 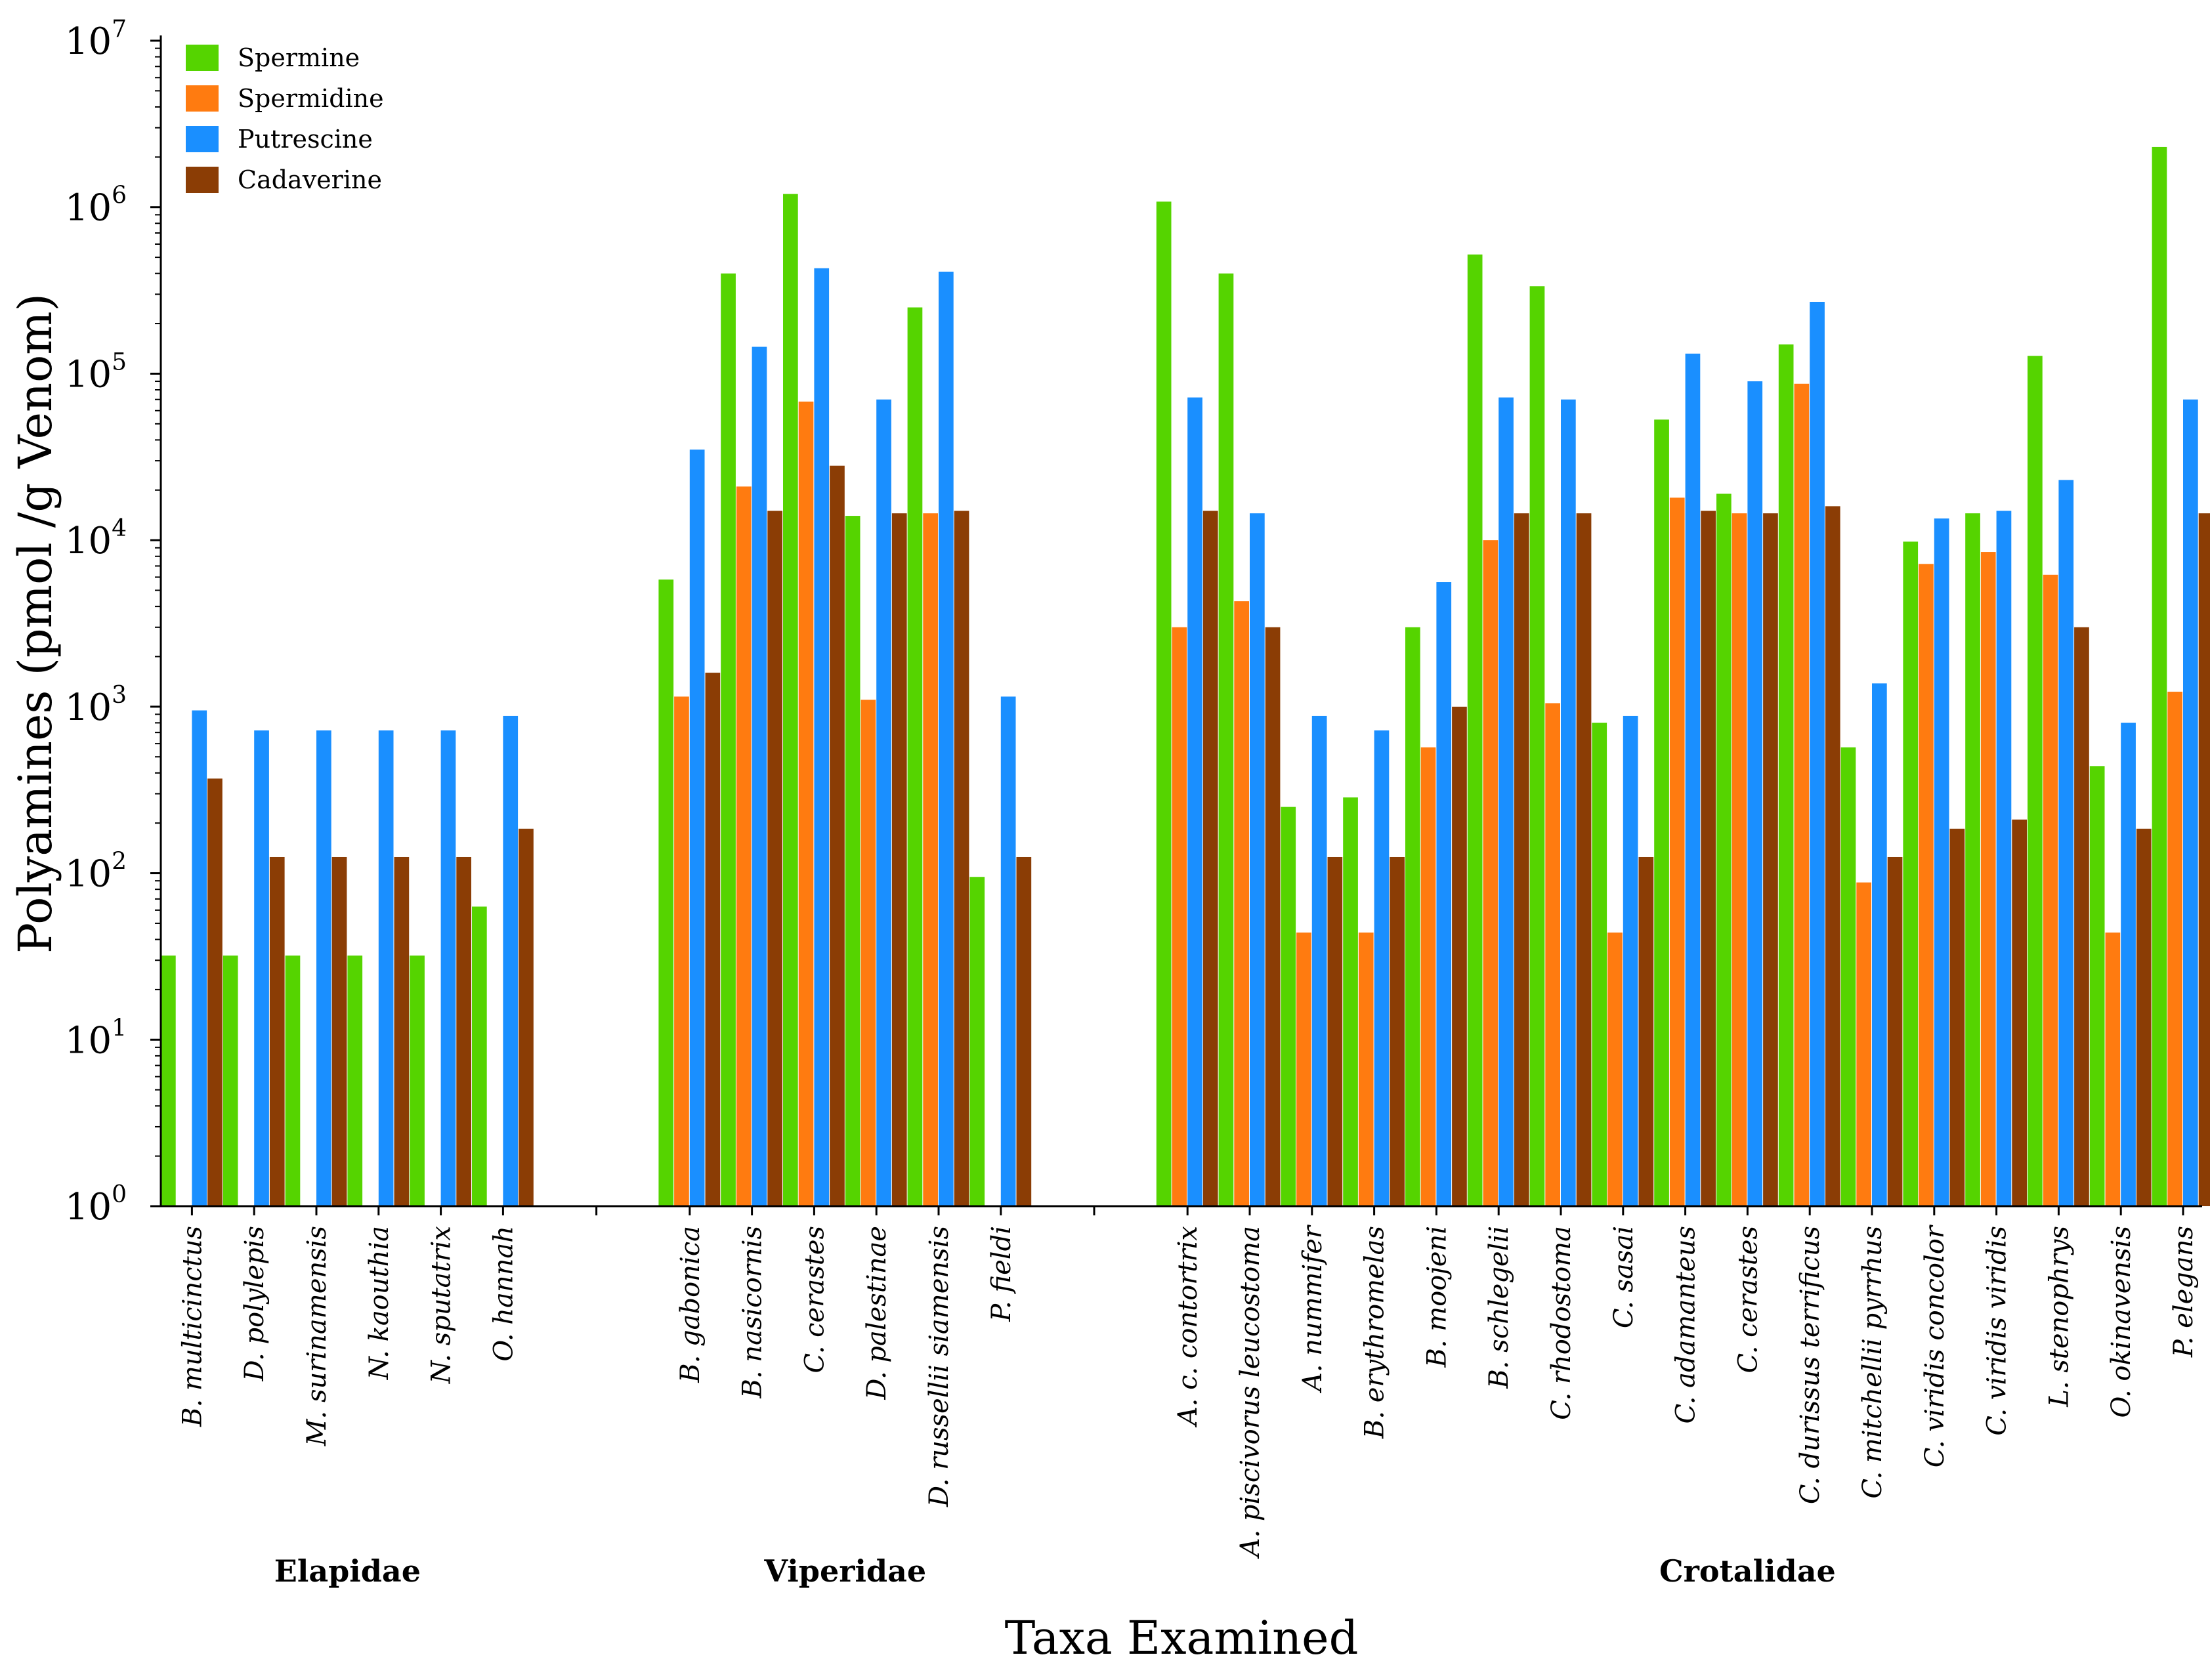 I want to click on taxon-label: C. sasai, so click(x=1624, y=1277).